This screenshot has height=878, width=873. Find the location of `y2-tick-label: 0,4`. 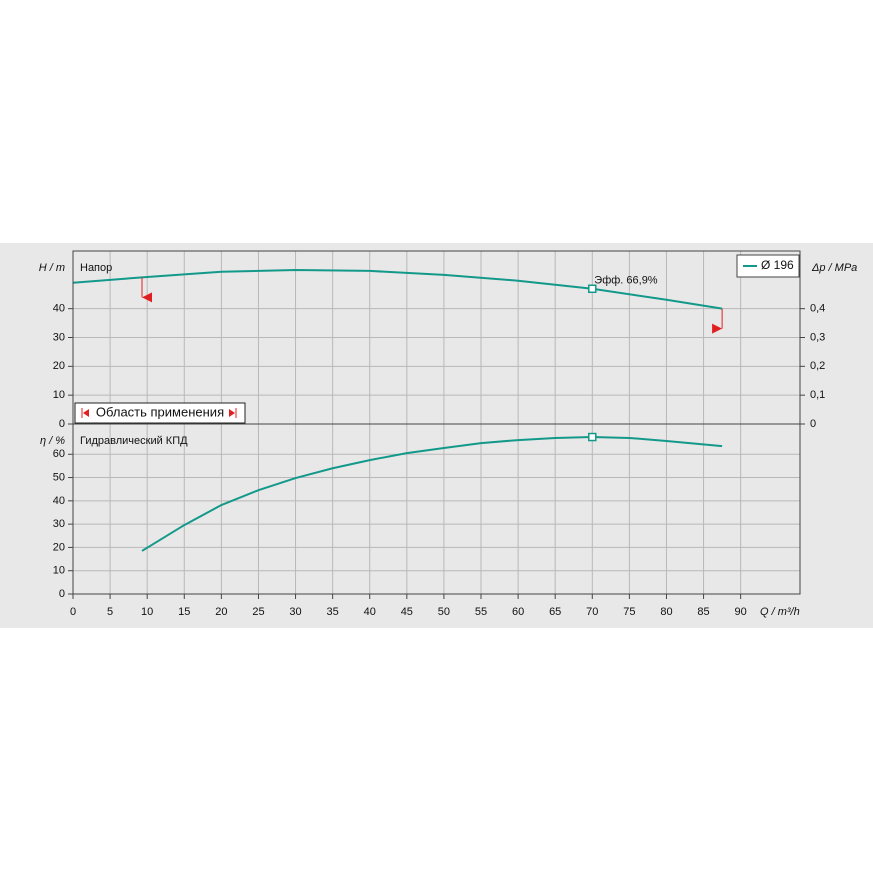

y2-tick-label: 0,4 is located at coordinates (817, 309).